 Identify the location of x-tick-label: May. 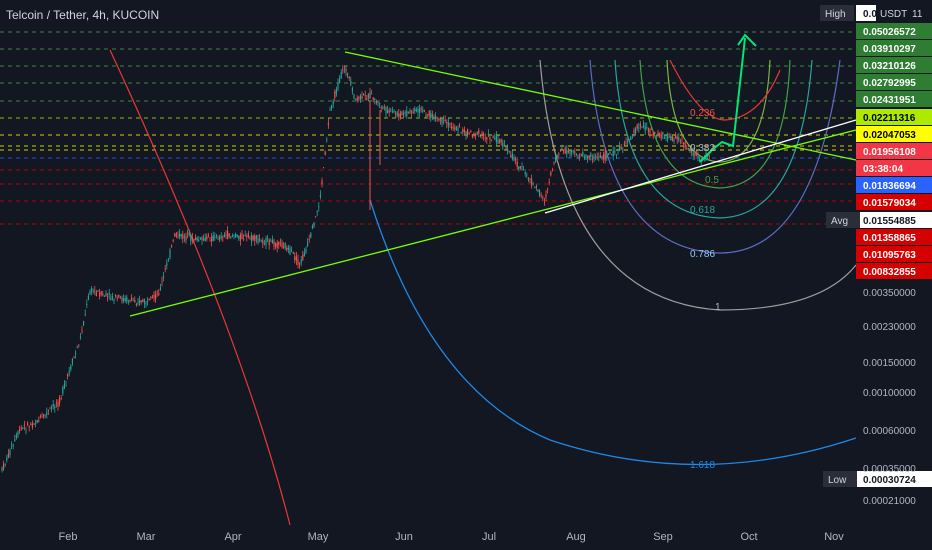
(318, 537).